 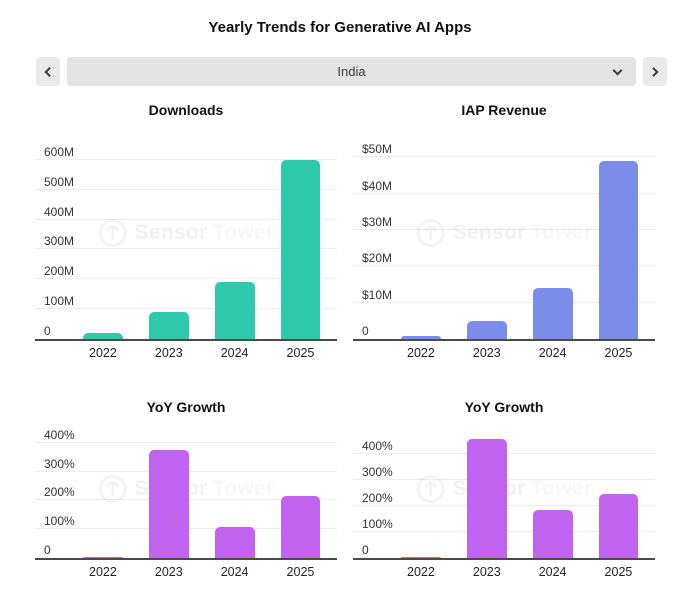 I want to click on y-tick-label: 600M, so click(x=59, y=151).